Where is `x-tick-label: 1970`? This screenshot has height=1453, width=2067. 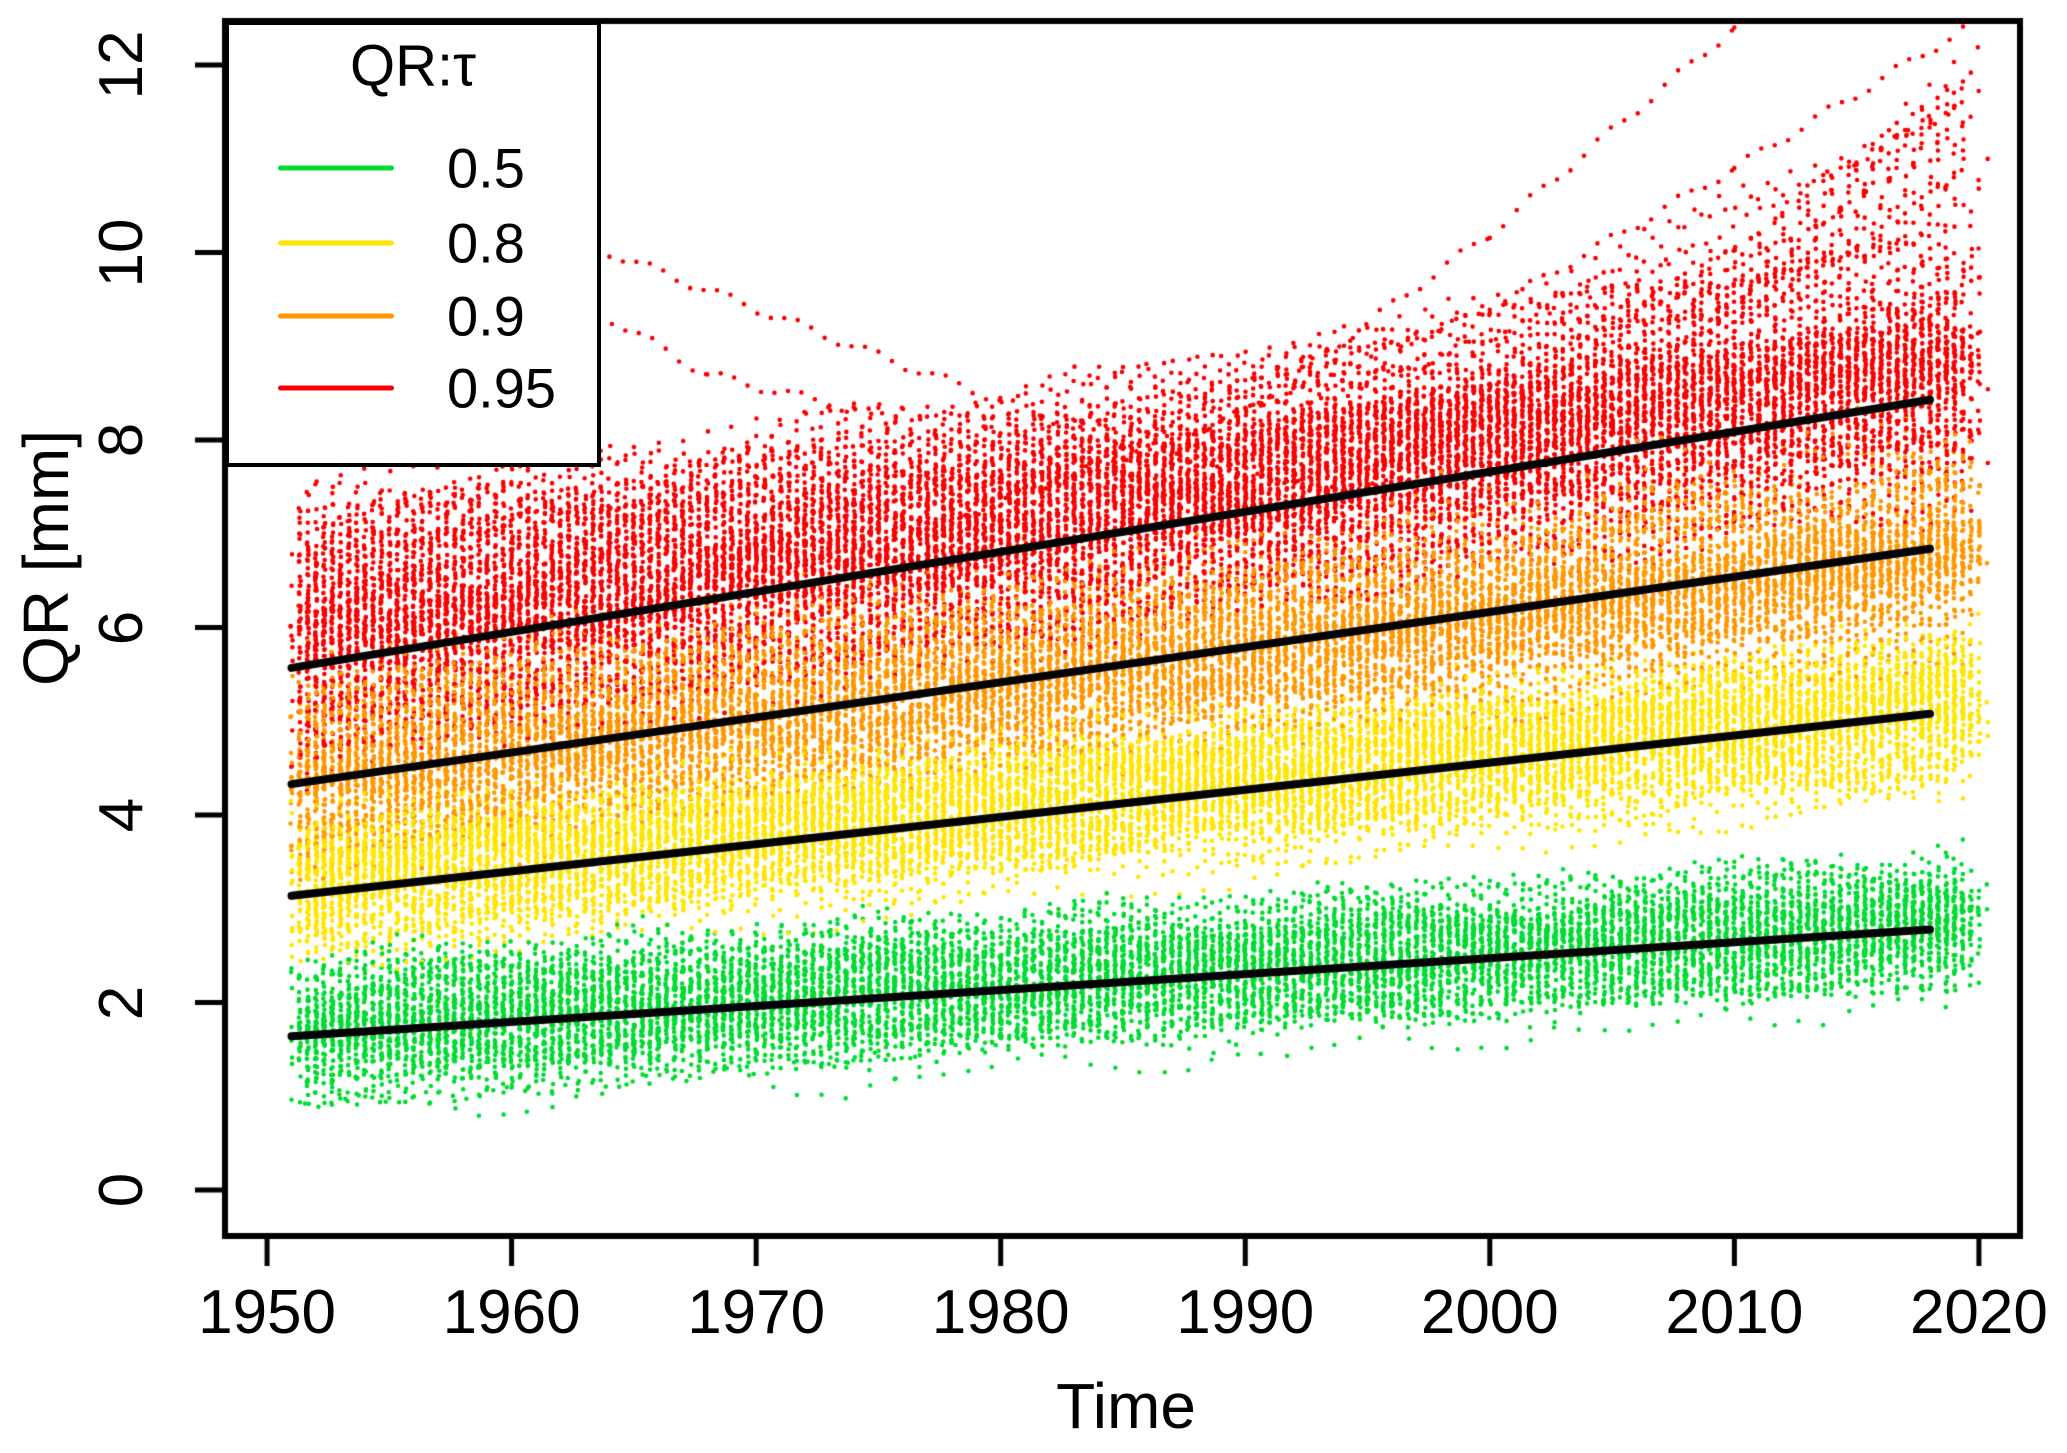 x-tick-label: 1970 is located at coordinates (756, 1312).